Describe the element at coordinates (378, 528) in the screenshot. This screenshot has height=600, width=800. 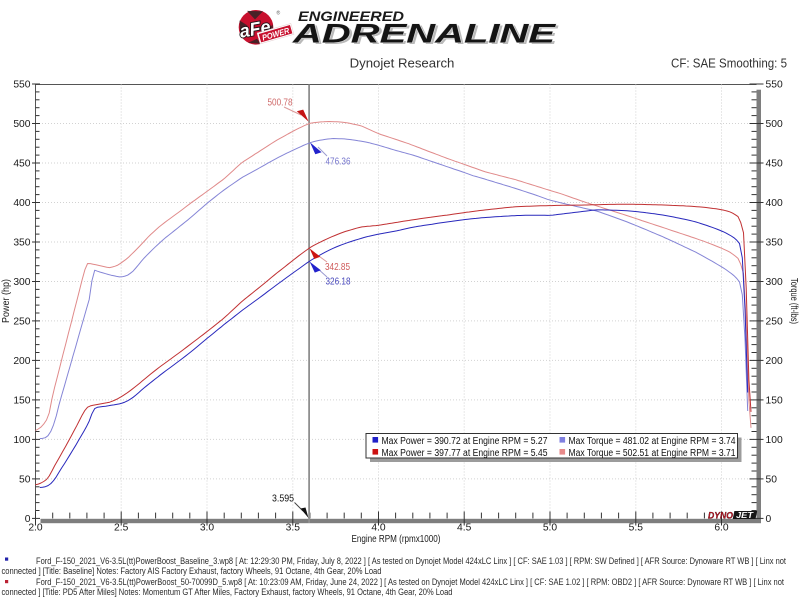
I see `svg-text: 4.0` at that location.